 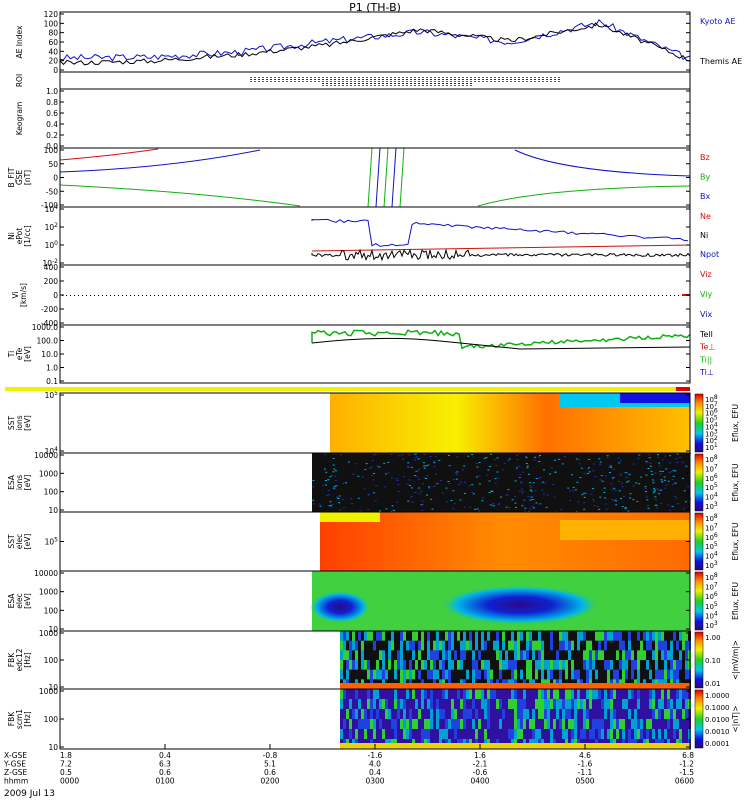 What do you see at coordinates (347, 389) in the screenshot?
I see `status-bar-fill` at bounding box center [347, 389].